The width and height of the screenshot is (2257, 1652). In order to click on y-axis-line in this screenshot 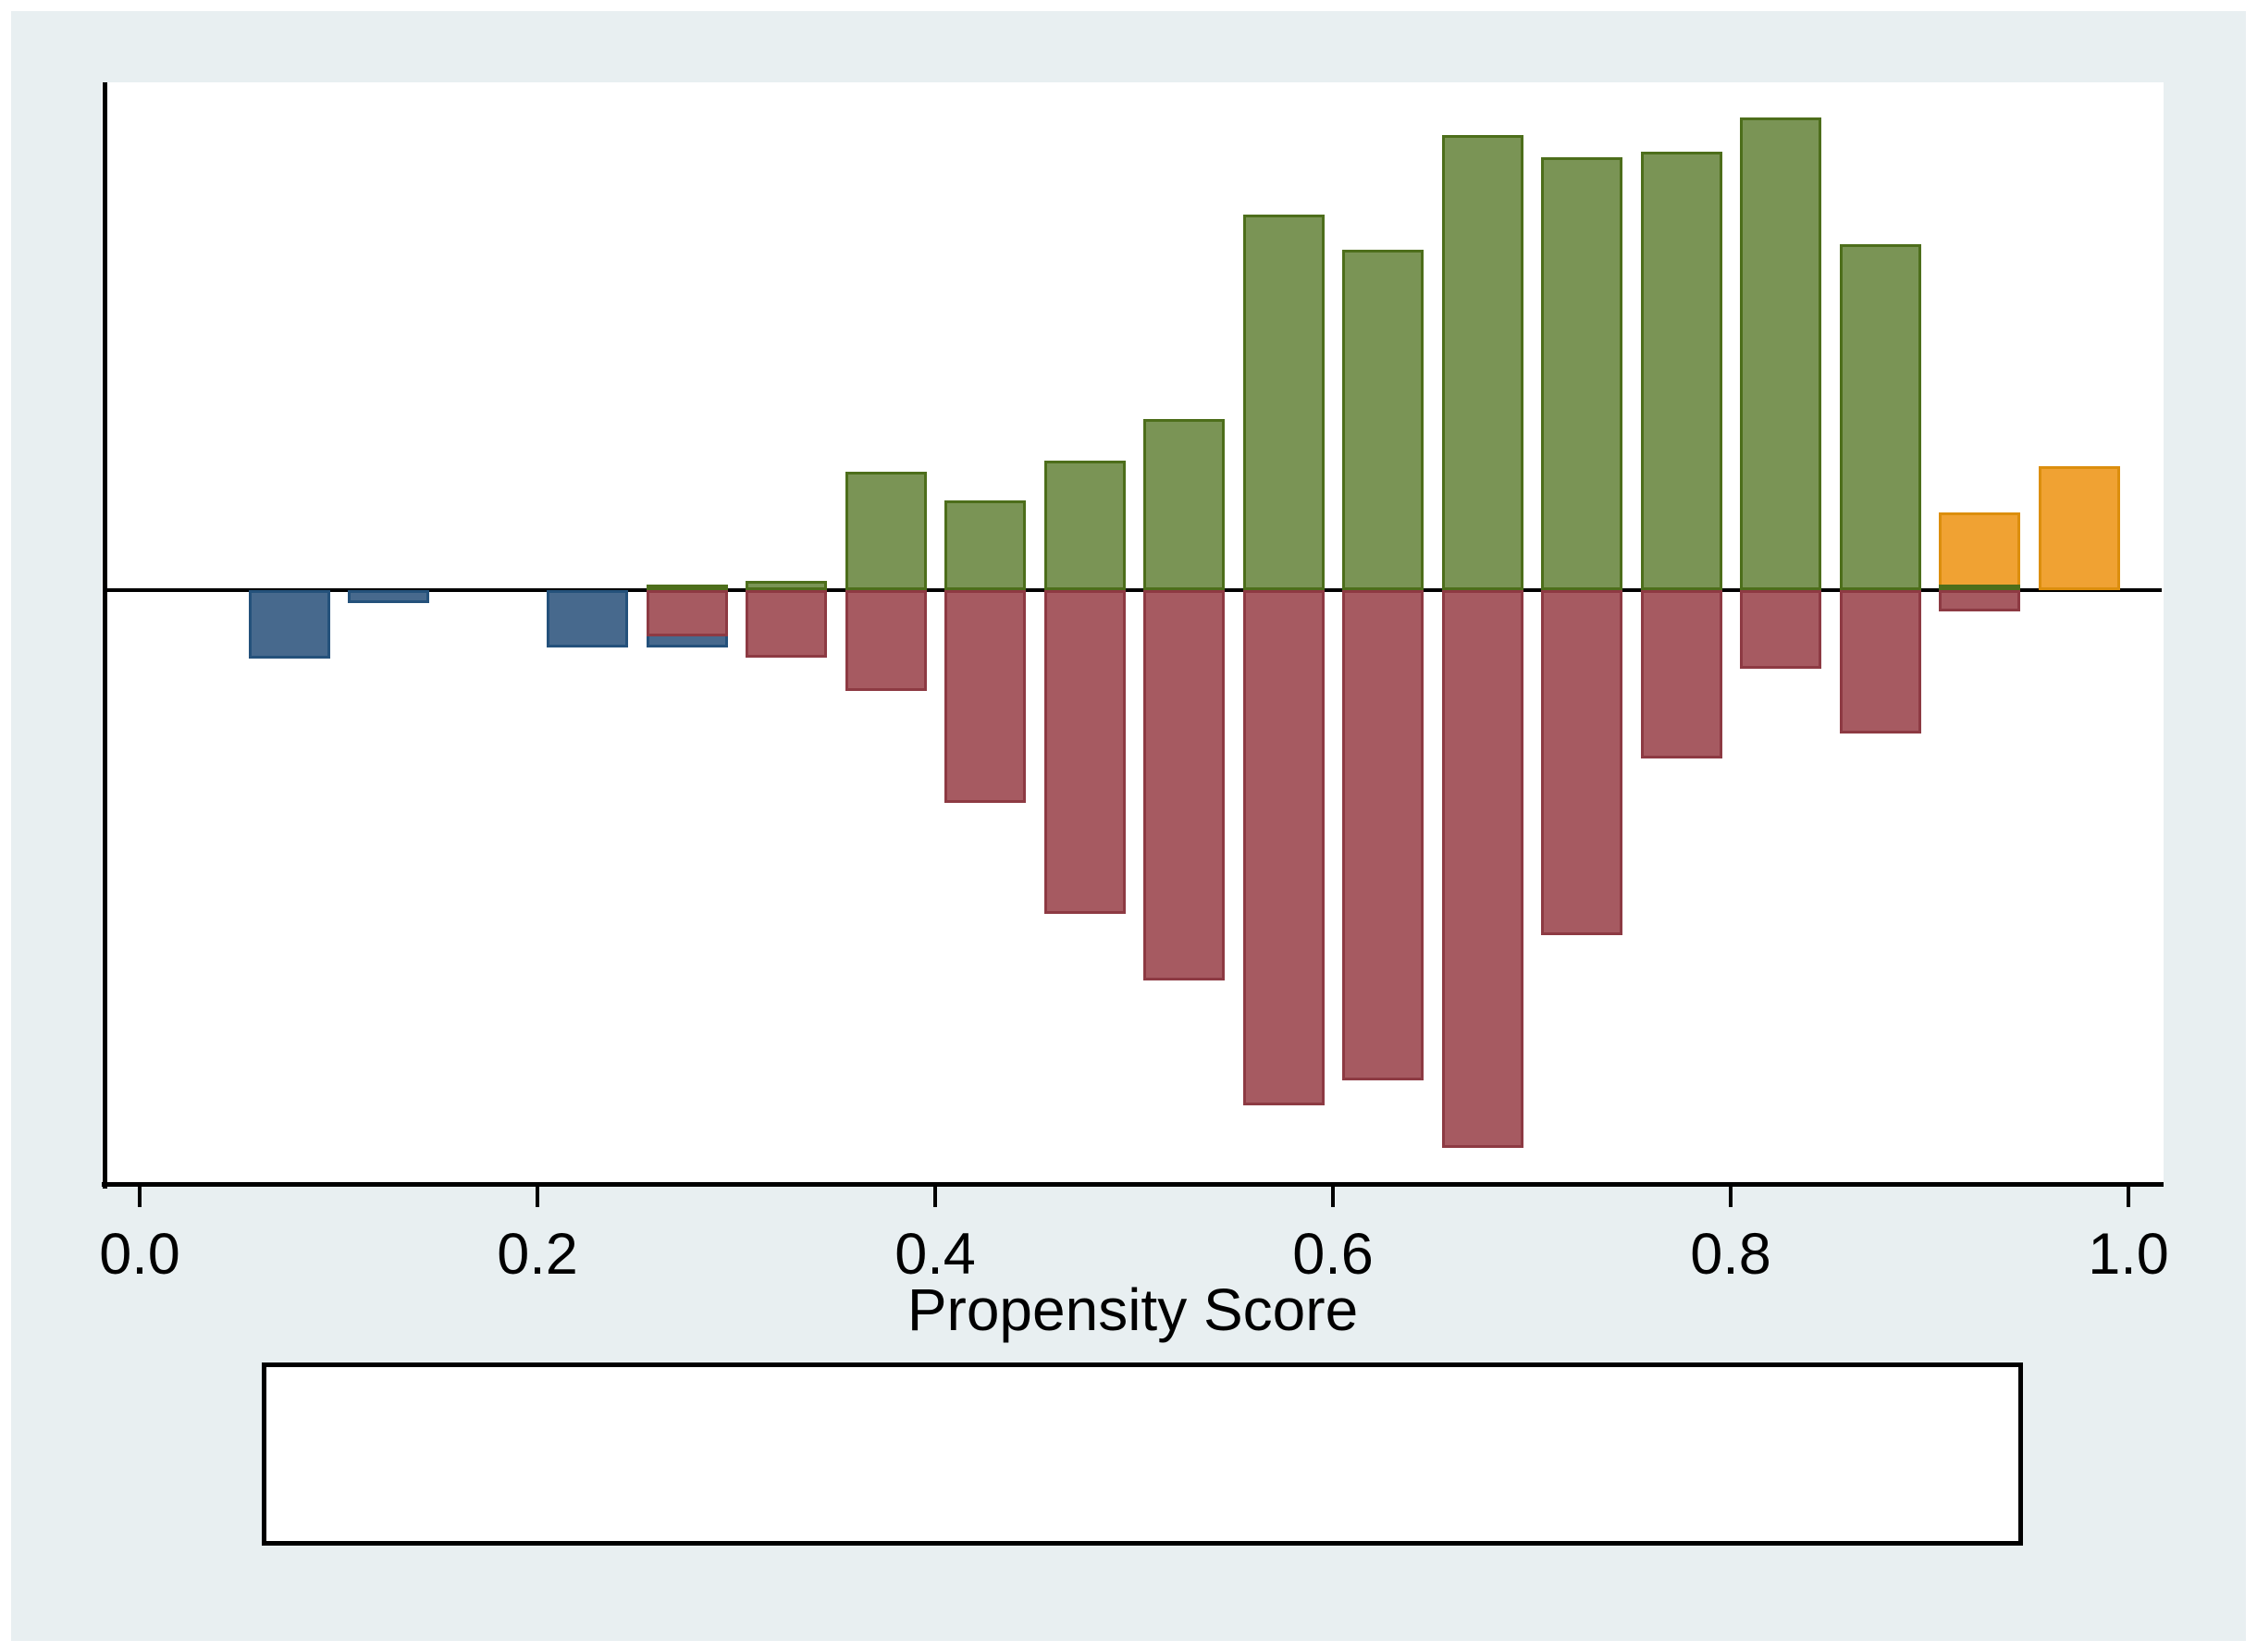, I will do `click(105, 635)`.